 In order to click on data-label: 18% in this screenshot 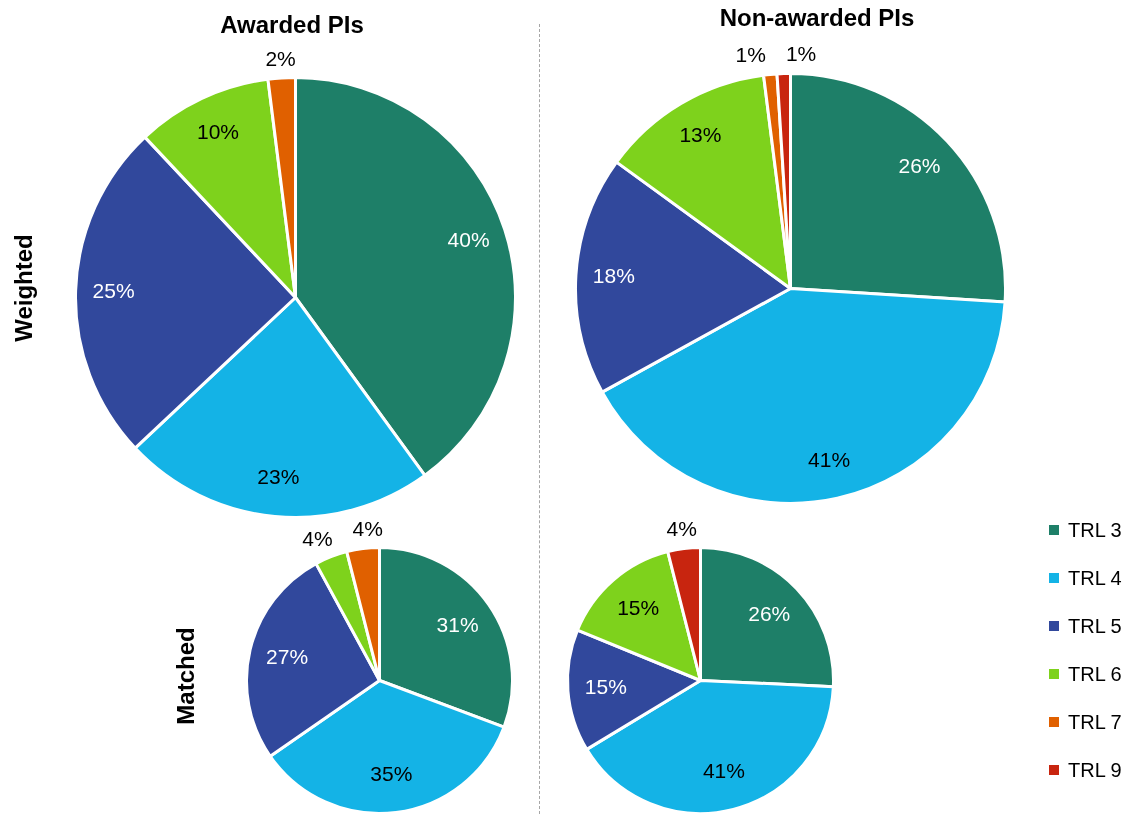, I will do `click(613, 276)`.